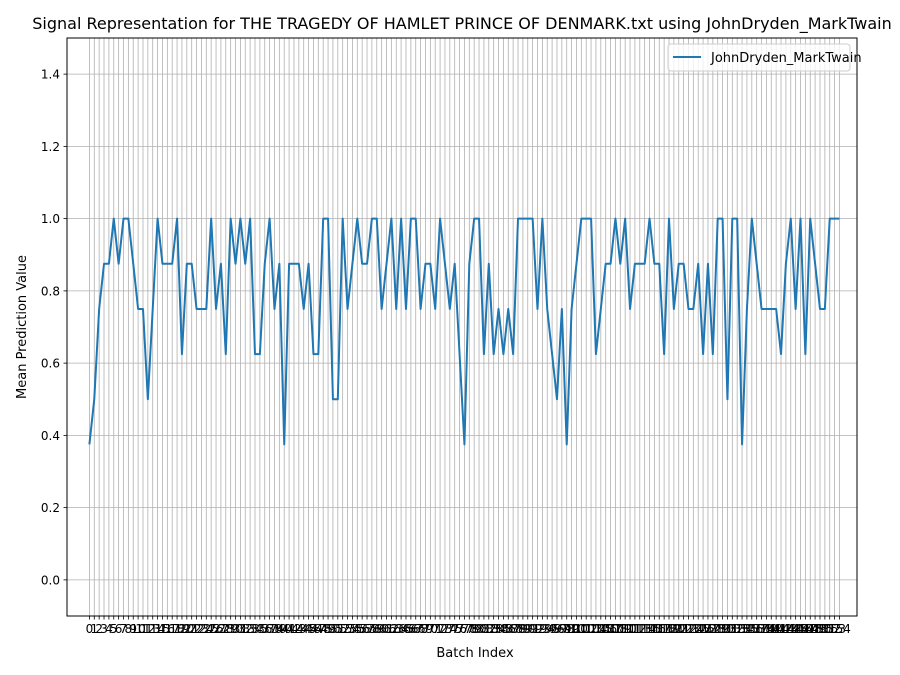  What do you see at coordinates (220, 629) in the screenshot?
I see `x-tick-label: 27` at bounding box center [220, 629].